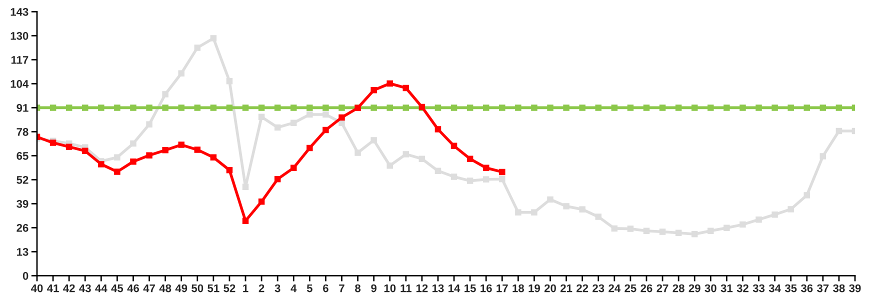 This screenshot has height=300, width=870. Describe the element at coordinates (165, 288) in the screenshot. I see `x-tick-label: 48` at that location.